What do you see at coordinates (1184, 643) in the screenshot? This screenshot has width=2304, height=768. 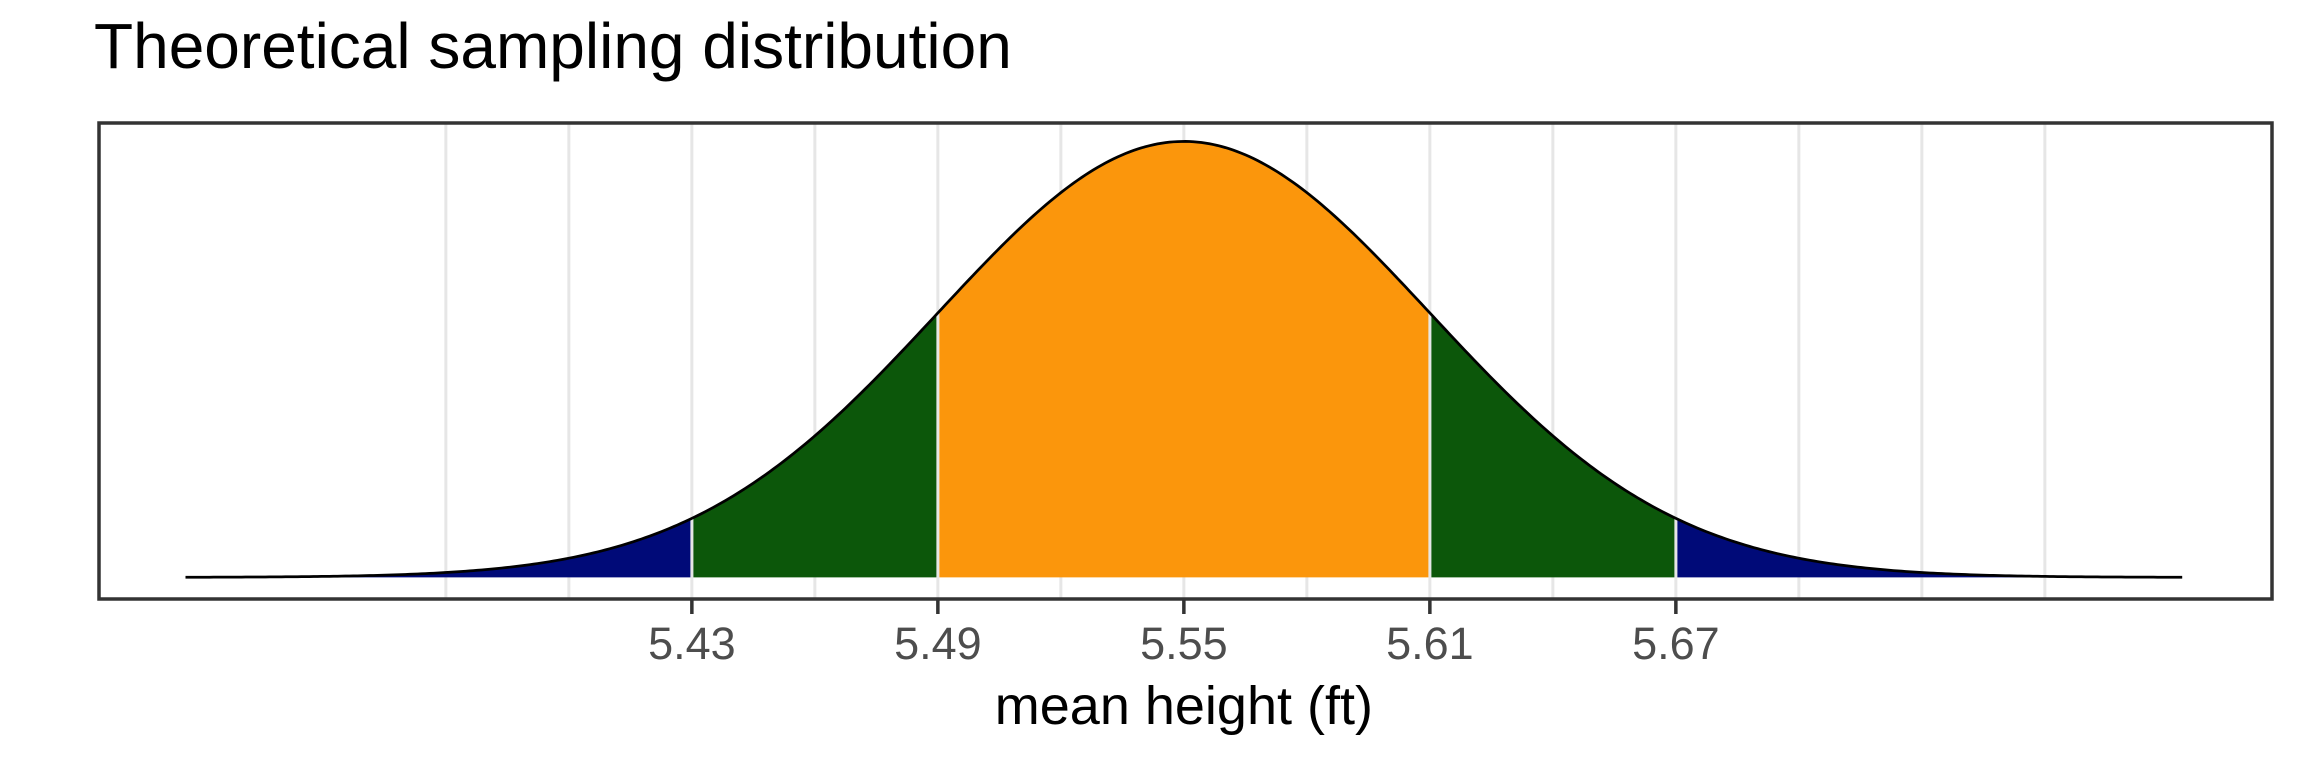 I see `x-tick-label: 5.55` at bounding box center [1184, 643].